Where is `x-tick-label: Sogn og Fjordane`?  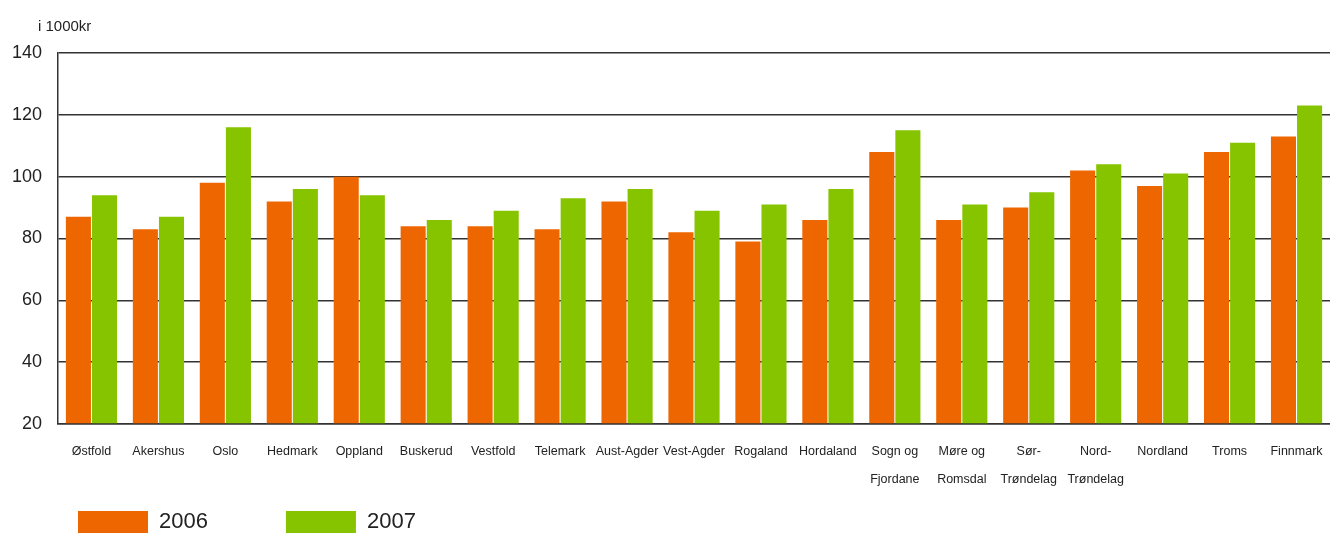
x-tick-label: Sogn og Fjordane is located at coordinates (895, 465).